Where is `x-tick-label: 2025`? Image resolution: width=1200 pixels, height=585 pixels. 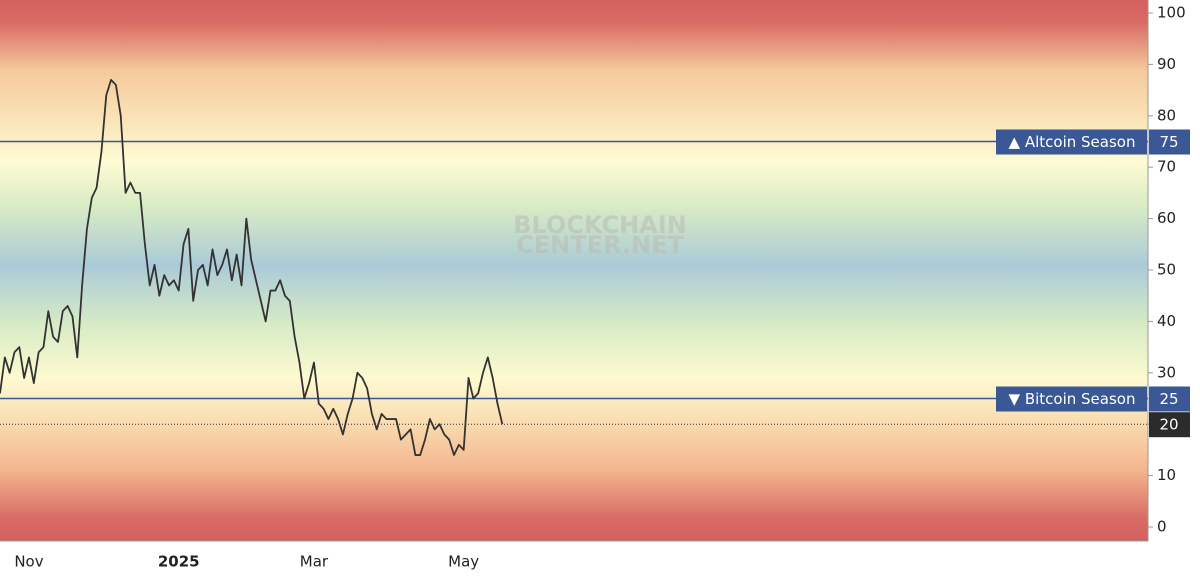
x-tick-label: 2025 is located at coordinates (179, 562).